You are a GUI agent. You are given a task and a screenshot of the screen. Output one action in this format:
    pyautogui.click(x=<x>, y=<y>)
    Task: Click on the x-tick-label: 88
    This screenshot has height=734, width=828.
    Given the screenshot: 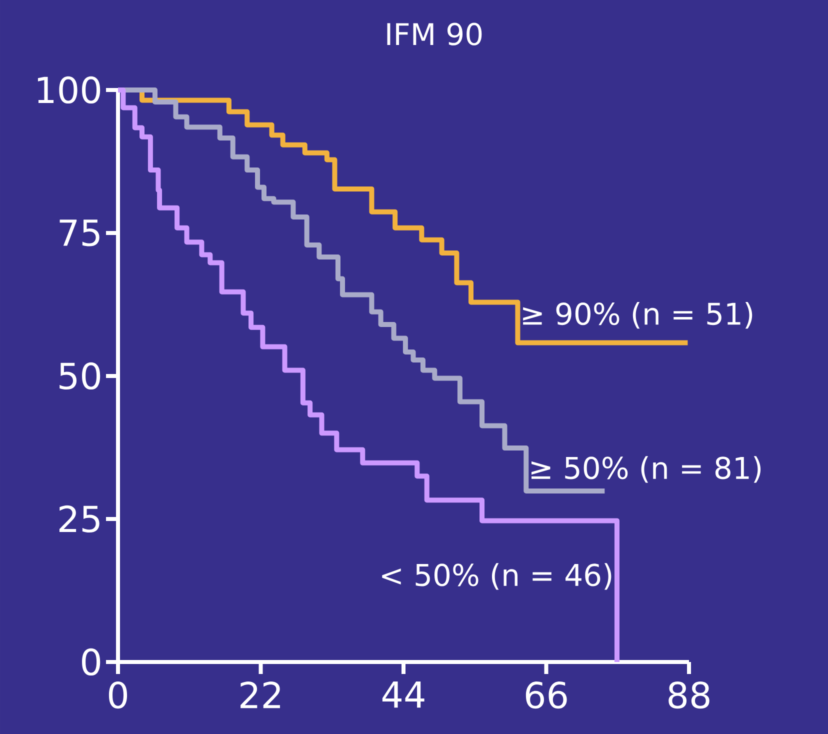 What is the action you would take?
    pyautogui.click(x=689, y=695)
    